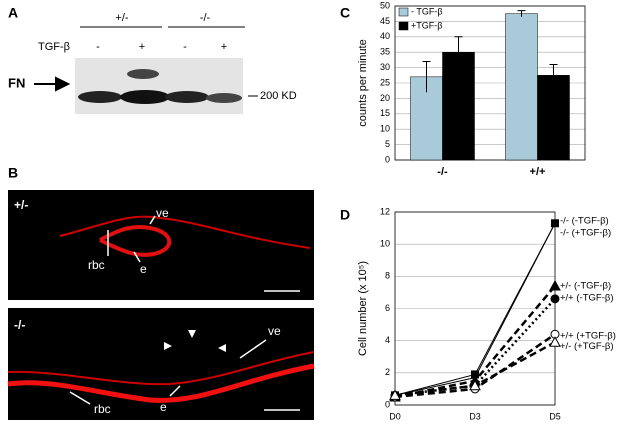 This screenshot has width=622, height=430. Describe the element at coordinates (13, 173) in the screenshot. I see `panel-label: B` at that location.